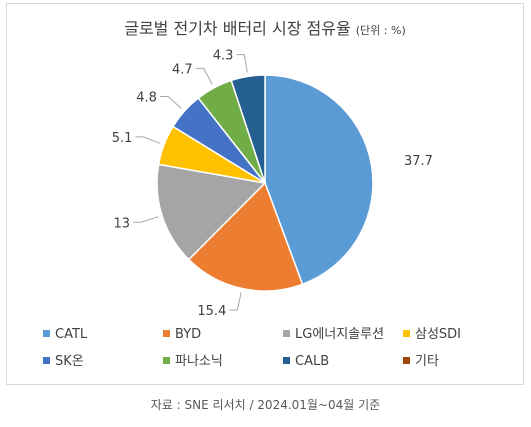  What do you see at coordinates (418, 161) in the screenshot?
I see `data-label-catl: 37.7` at bounding box center [418, 161].